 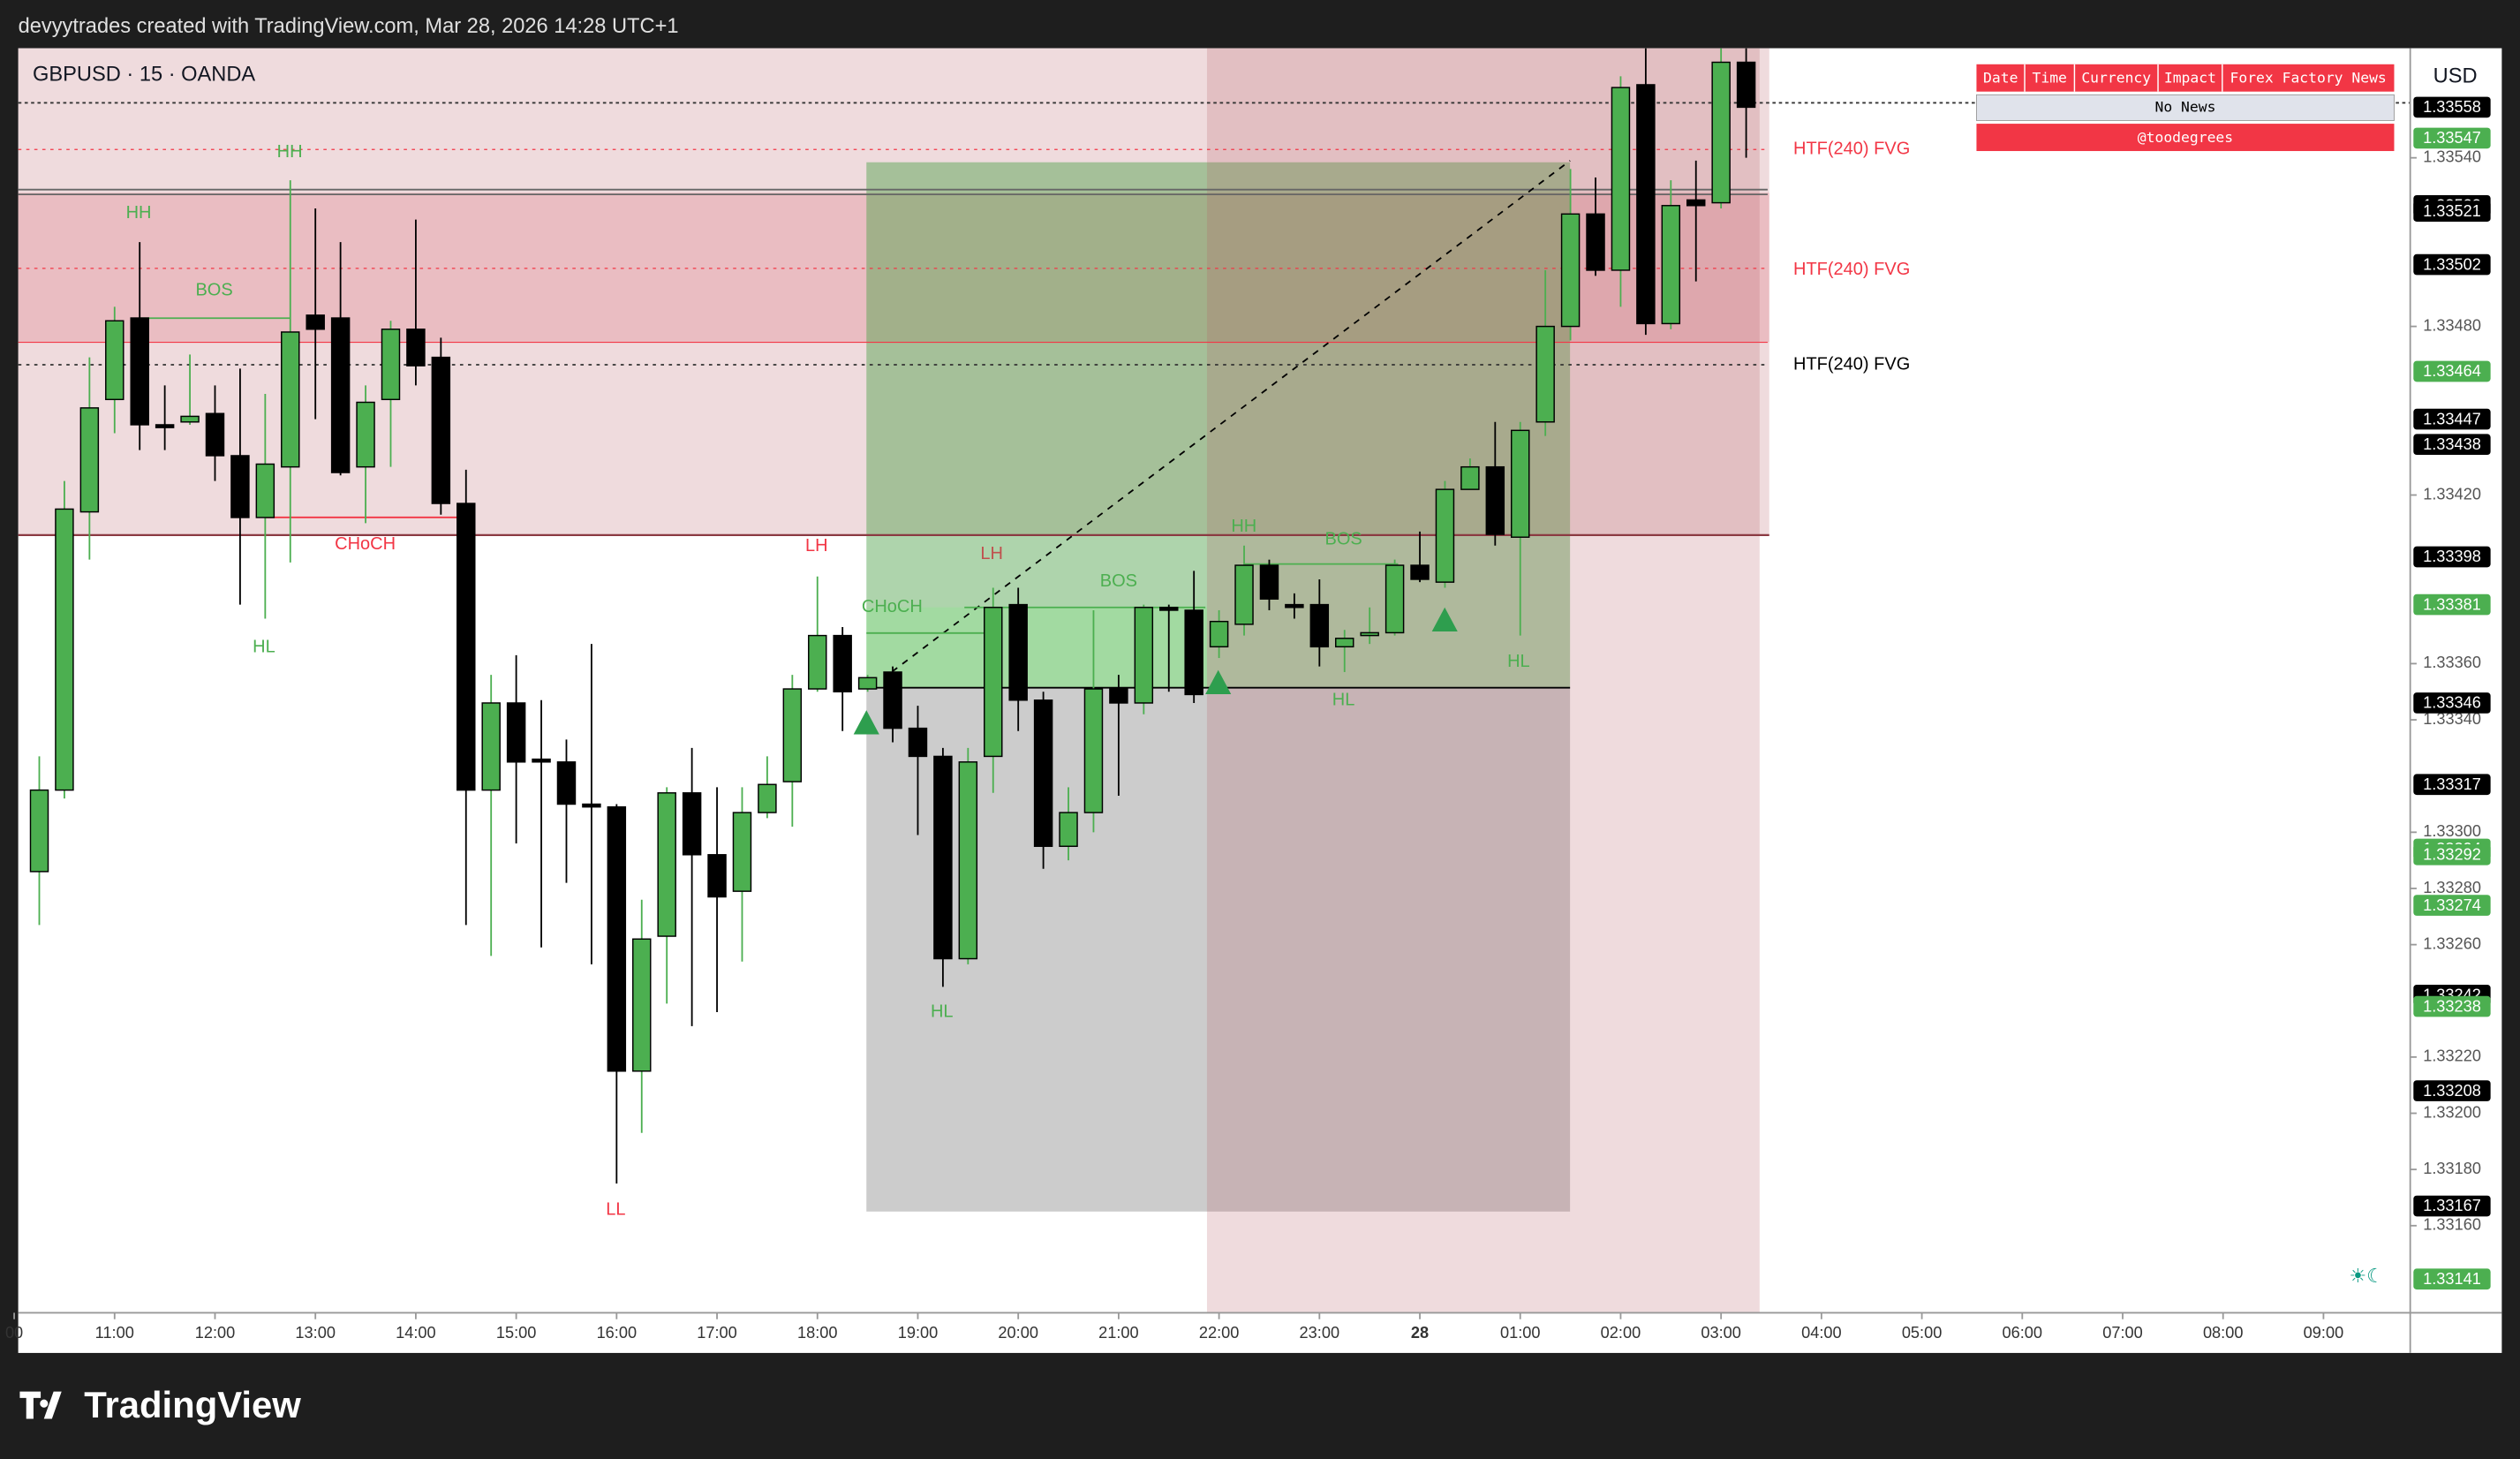 What do you see at coordinates (1218, 425) in the screenshot?
I see `target-zone` at bounding box center [1218, 425].